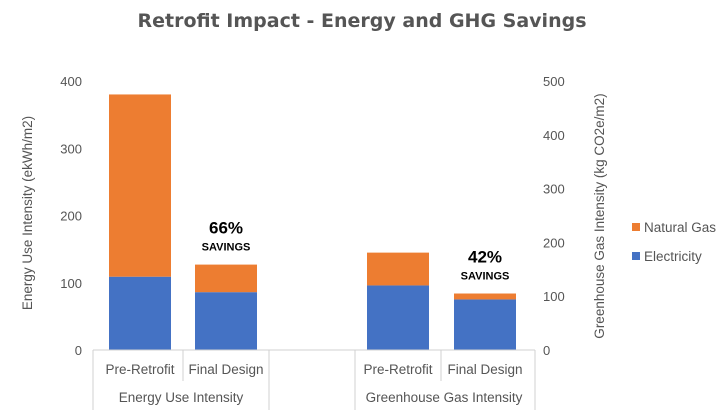 This screenshot has height=413, width=723. Describe the element at coordinates (636, 256) in the screenshot. I see `legend-swatch-electricity` at that location.